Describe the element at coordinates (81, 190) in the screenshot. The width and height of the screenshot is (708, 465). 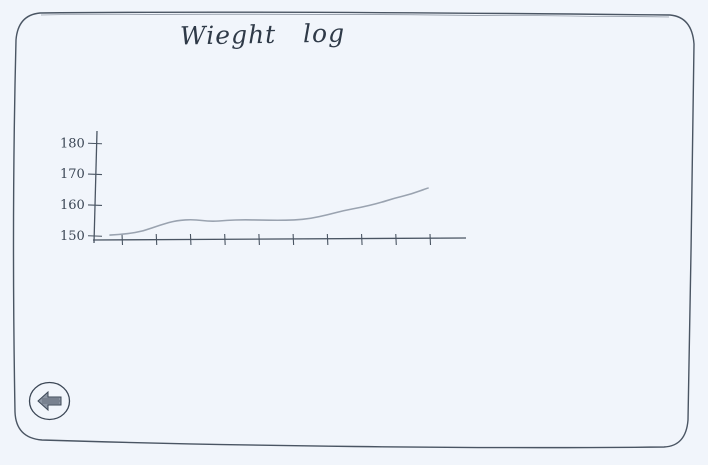
I see `y-axis-ticks: 150 160 170 180` at that location.